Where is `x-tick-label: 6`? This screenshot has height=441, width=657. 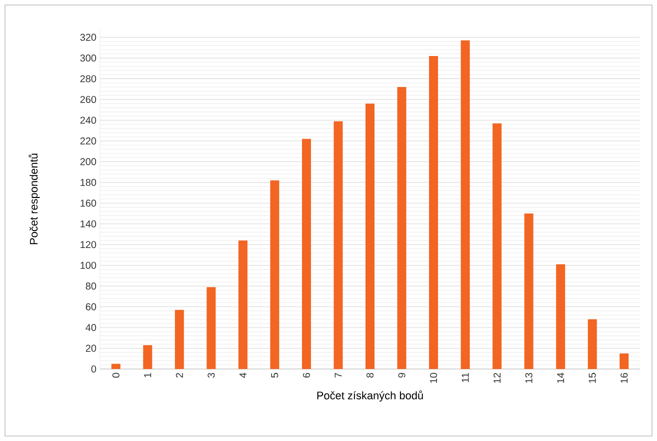 x-tick-label: 6 is located at coordinates (306, 375).